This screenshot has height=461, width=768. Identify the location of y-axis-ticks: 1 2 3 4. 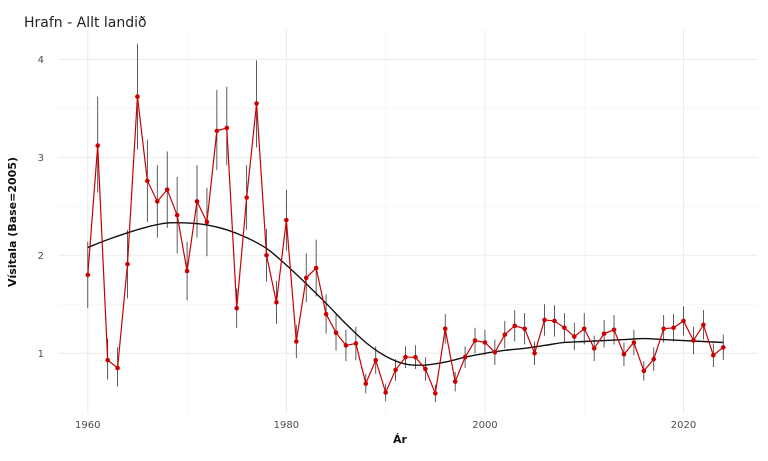
(41, 207).